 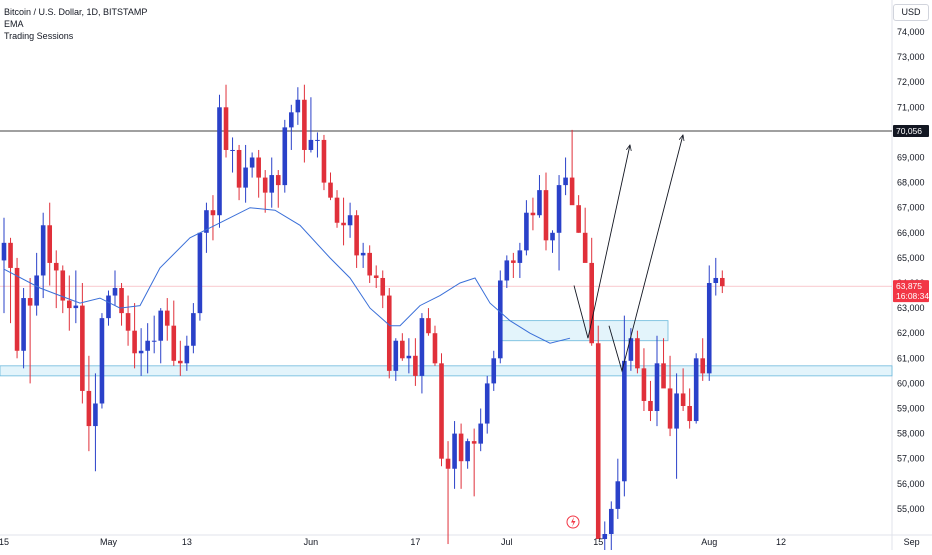 I want to click on level-price-tag-text: 70,056, so click(x=909, y=131).